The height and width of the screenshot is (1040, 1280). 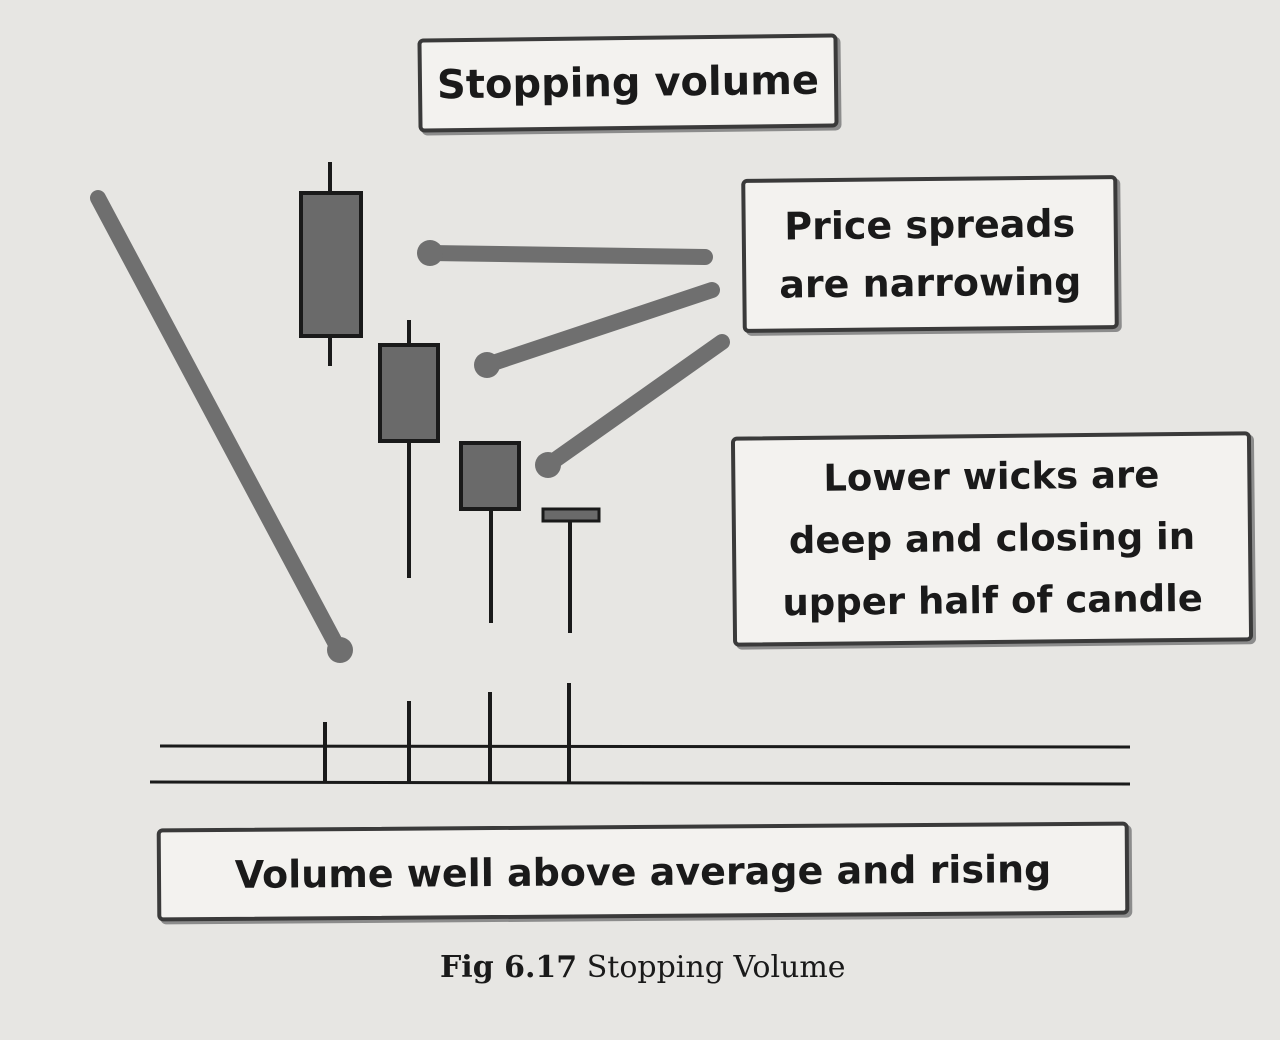 I want to click on volume-bars, so click(x=447, y=732).